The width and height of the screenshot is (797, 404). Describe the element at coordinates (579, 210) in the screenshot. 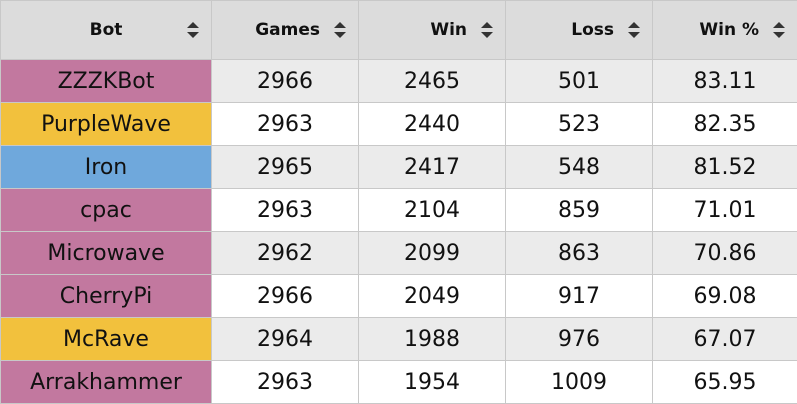

I see `loss-cell: 859` at that location.